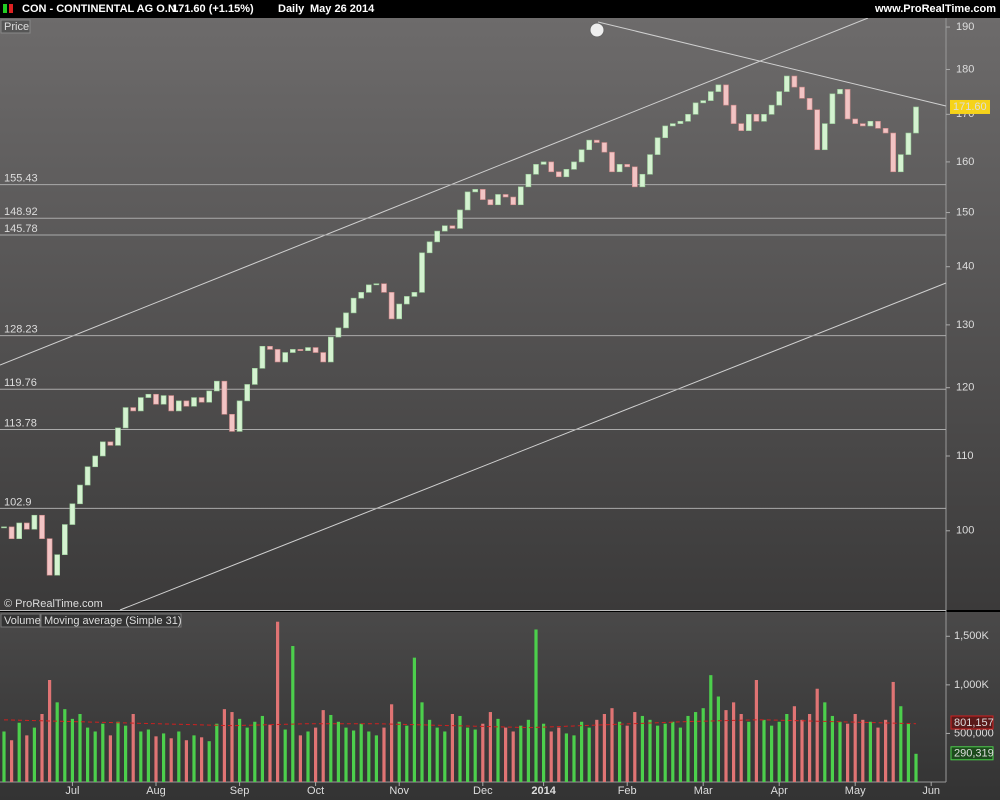 This screenshot has height=800, width=1000. Describe the element at coordinates (315, 791) in the screenshot. I see `x-tick-label: Oct` at that location.